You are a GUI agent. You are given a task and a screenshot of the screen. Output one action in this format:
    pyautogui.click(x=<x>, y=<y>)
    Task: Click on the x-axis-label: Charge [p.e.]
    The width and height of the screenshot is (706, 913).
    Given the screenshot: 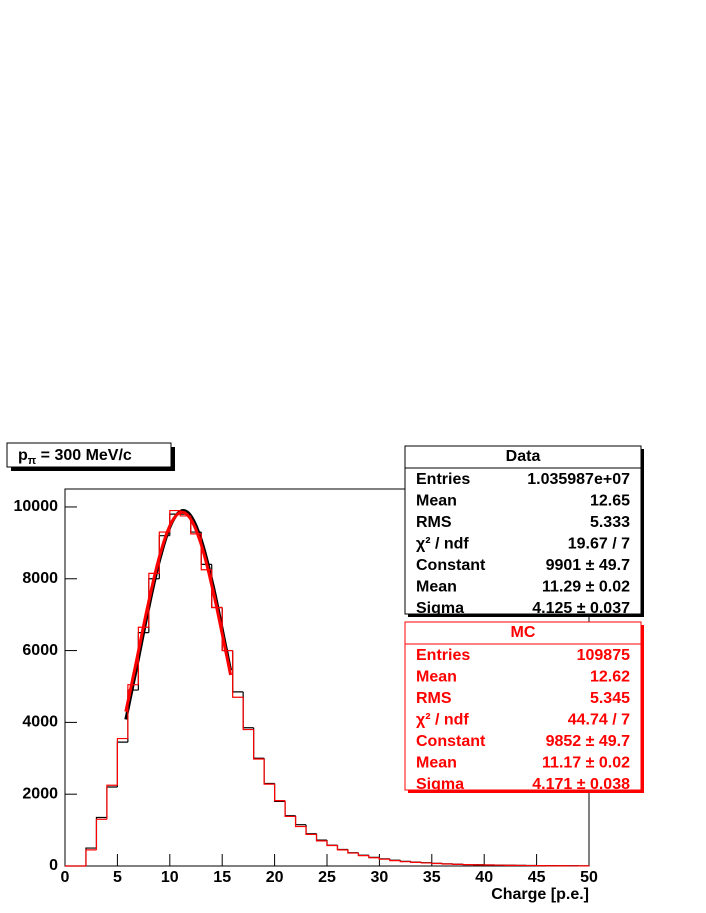 What is the action you would take?
    pyautogui.click(x=540, y=894)
    